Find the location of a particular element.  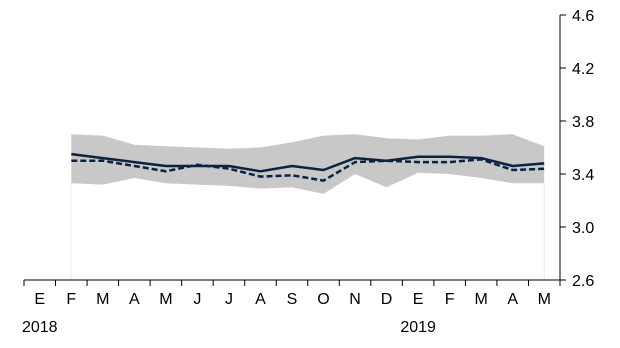

series-line-solid is located at coordinates (308, 162).